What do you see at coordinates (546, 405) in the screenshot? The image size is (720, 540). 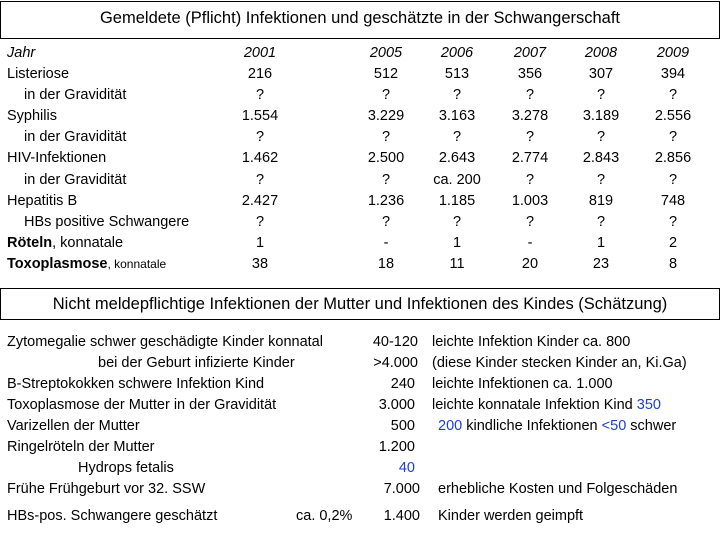 I see `est-note: leichte konnatale Infektion Kind 350` at bounding box center [546, 405].